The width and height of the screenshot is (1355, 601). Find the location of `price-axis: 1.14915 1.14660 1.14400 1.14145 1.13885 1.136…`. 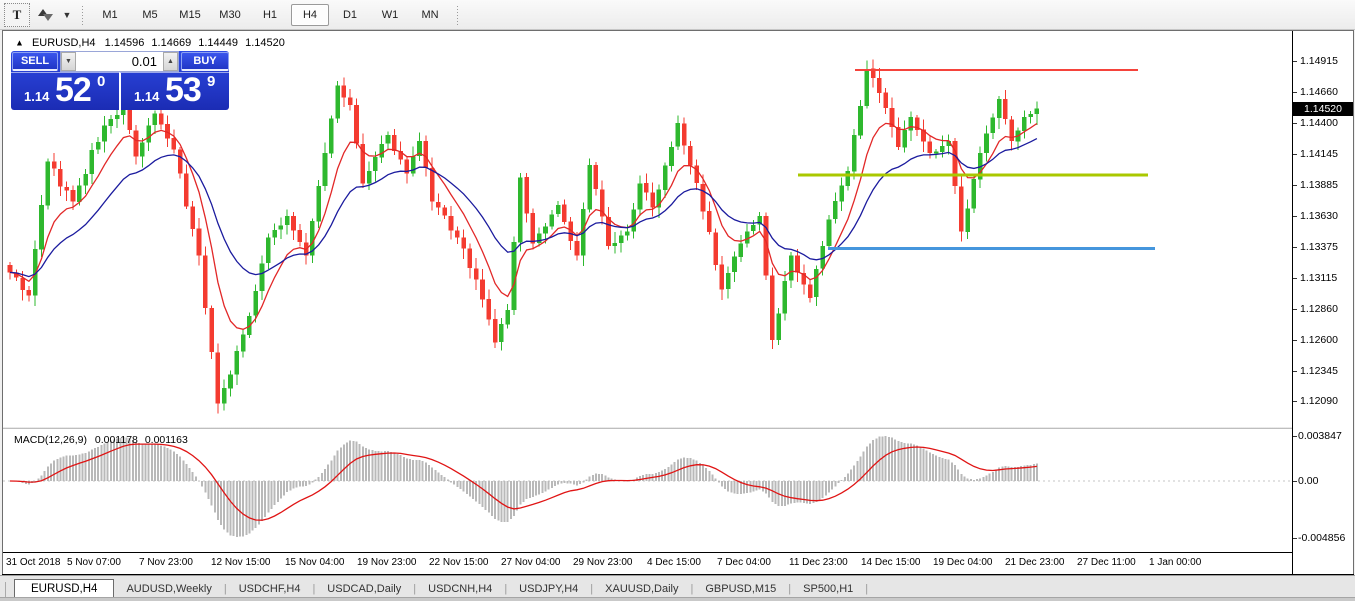

price-axis: 1.14915 1.14660 1.14400 1.14145 1.13885 1.136… is located at coordinates (1323, 302).